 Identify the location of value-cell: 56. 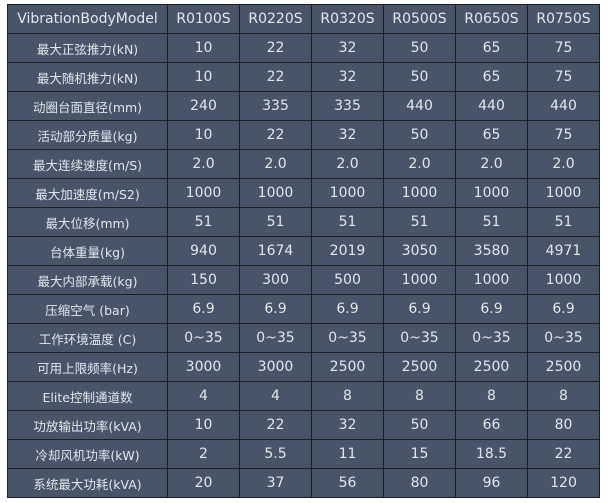
(347, 483).